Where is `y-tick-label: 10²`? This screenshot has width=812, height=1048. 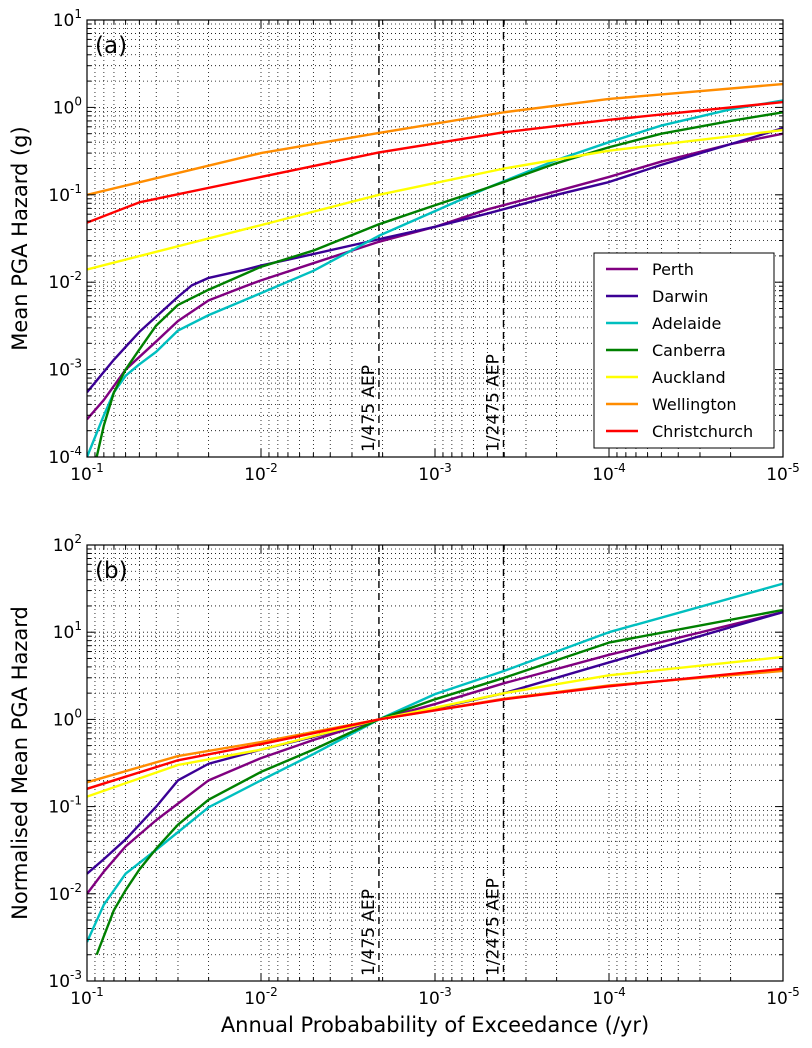
y-tick-label: 10² is located at coordinates (67, 544).